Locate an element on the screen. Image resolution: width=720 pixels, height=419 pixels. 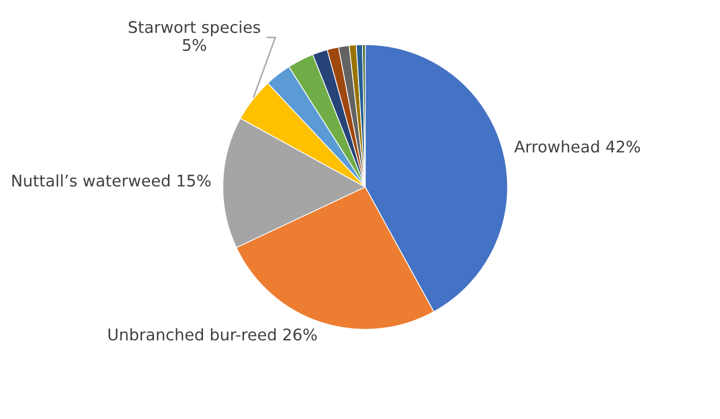
slice-label: Nuttall’s waterweed 15% is located at coordinates (111, 180).